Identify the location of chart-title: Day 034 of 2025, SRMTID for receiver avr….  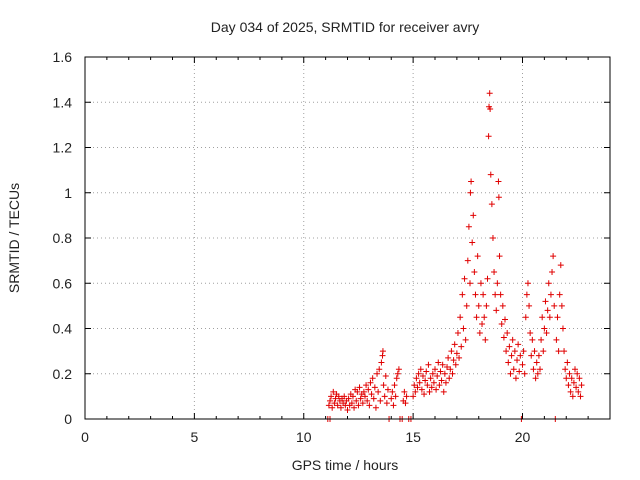
(345, 27).